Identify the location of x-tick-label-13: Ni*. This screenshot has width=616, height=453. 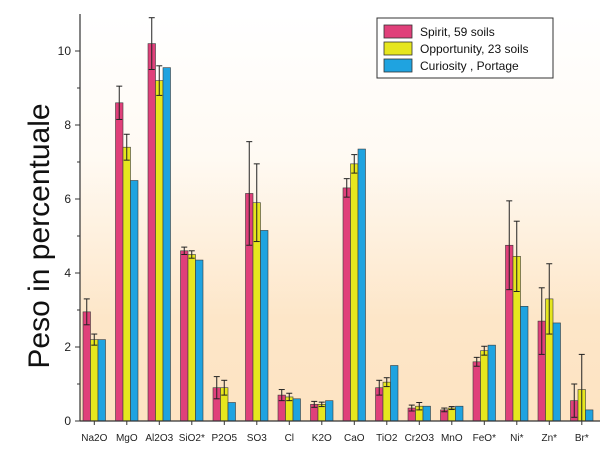
(516, 438).